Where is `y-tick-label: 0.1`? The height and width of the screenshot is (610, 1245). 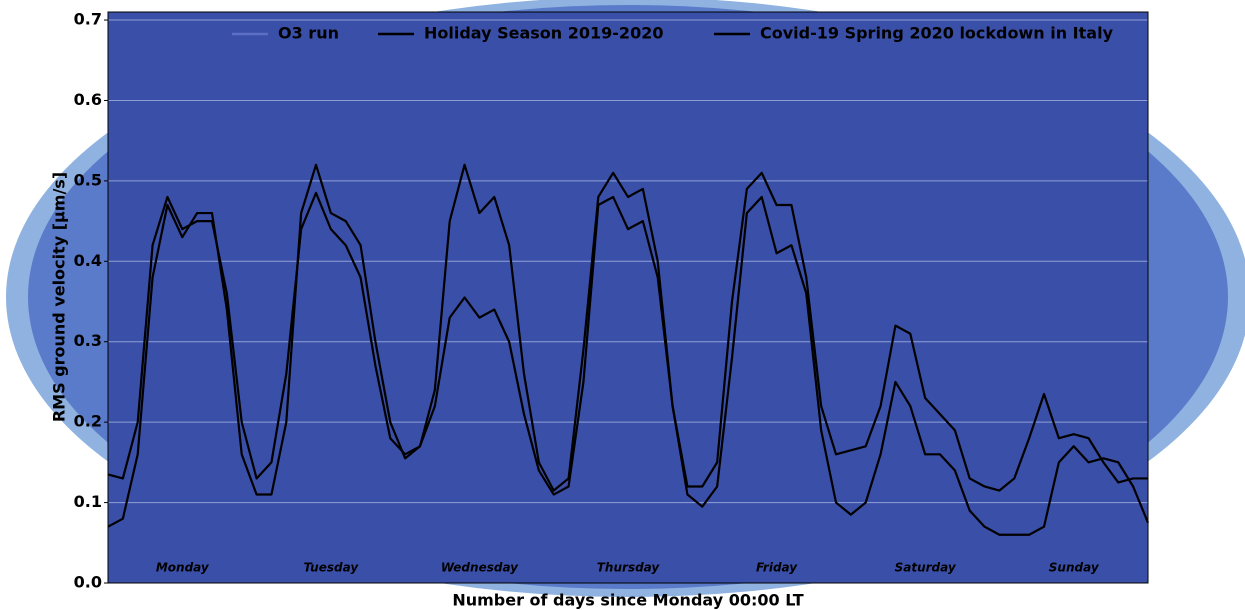 y-tick-label: 0.1 is located at coordinates (88, 501).